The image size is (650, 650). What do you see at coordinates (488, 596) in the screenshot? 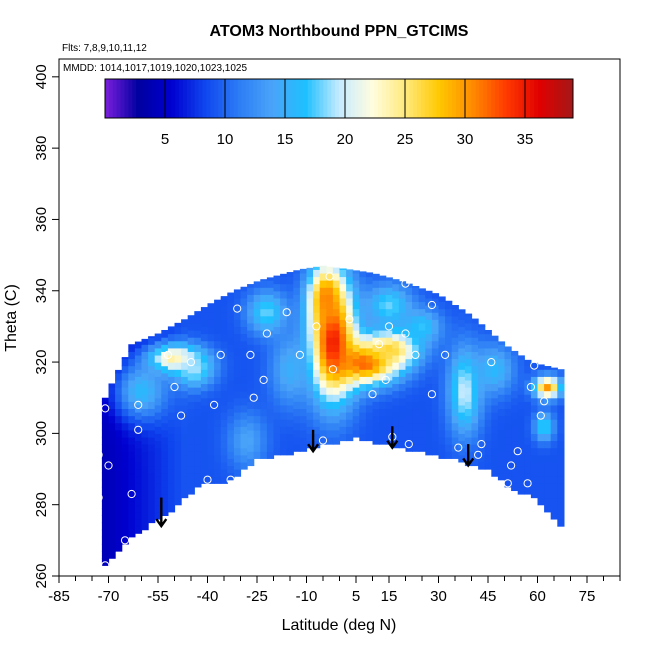
I see `x-tick-label: 45` at bounding box center [488, 596].